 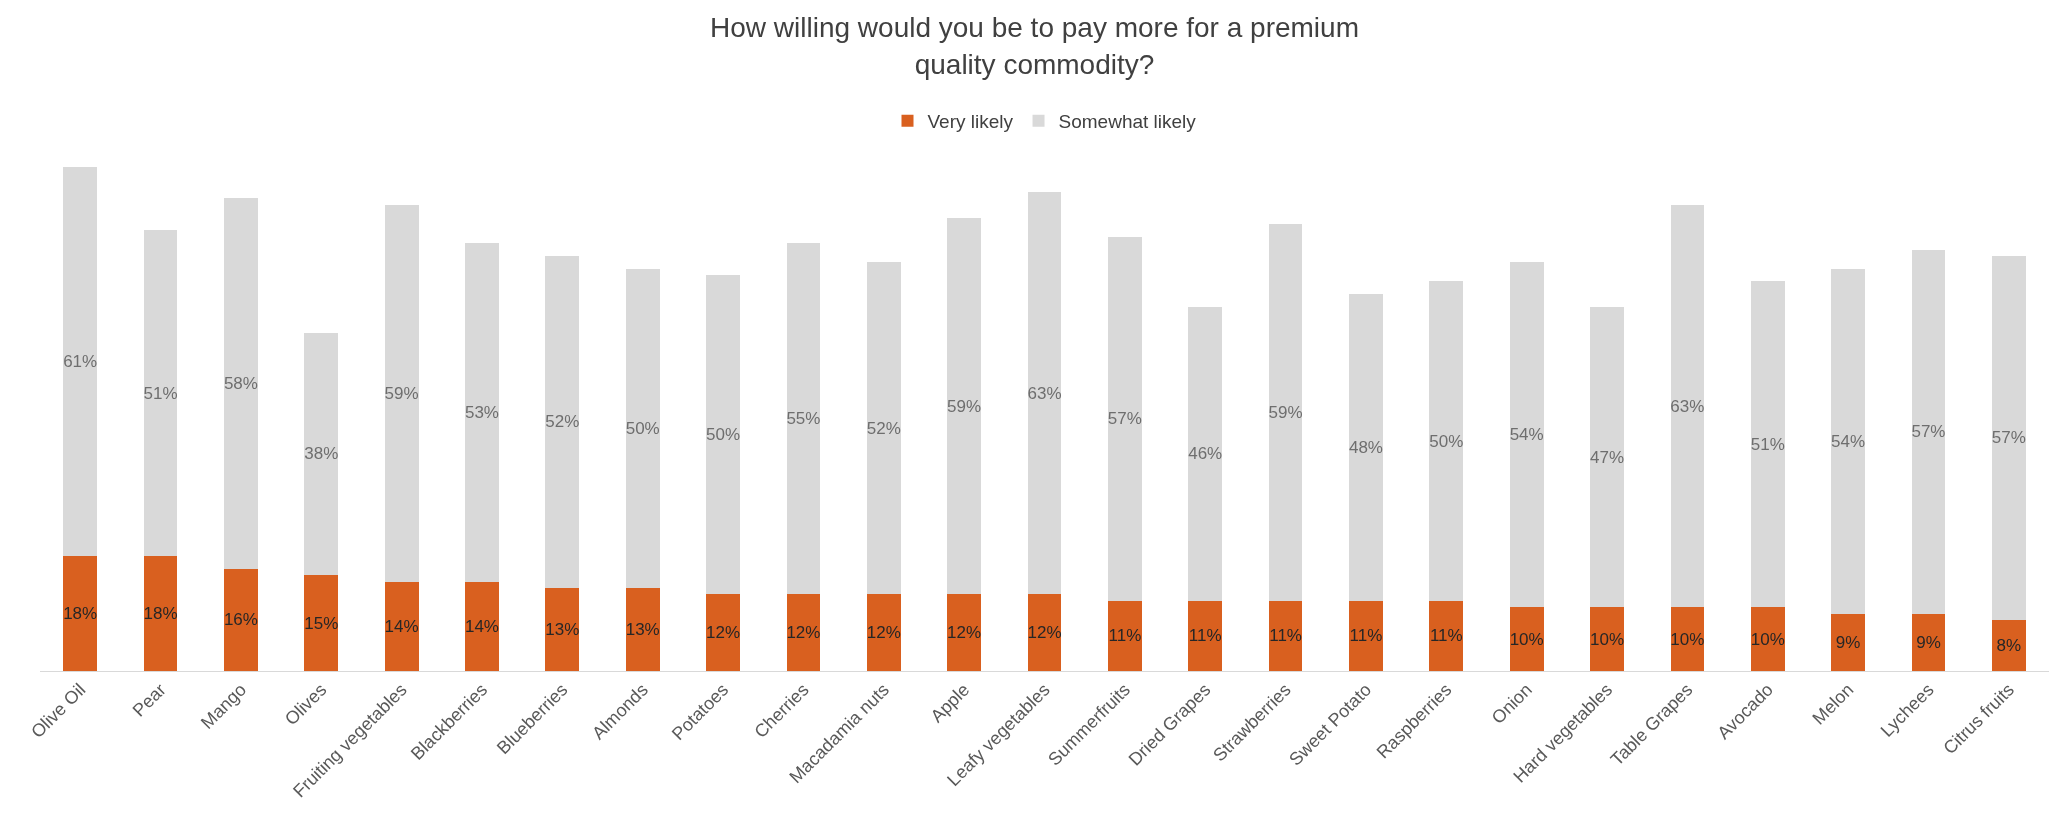 I want to click on data-label: 53%, so click(x=481, y=412).